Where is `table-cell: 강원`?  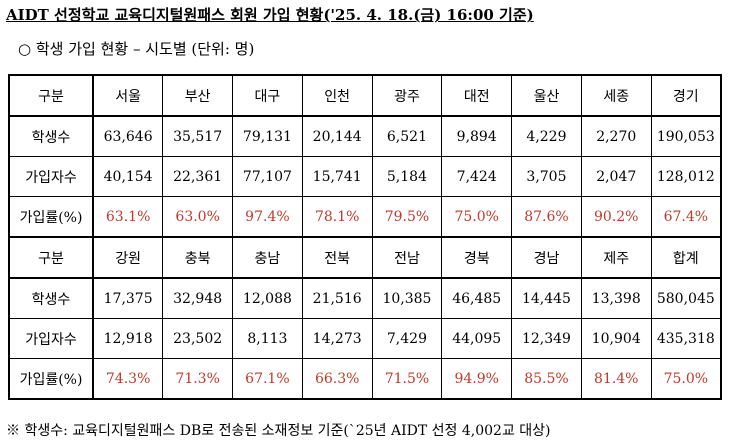 table-cell: 강원 is located at coordinates (128, 257).